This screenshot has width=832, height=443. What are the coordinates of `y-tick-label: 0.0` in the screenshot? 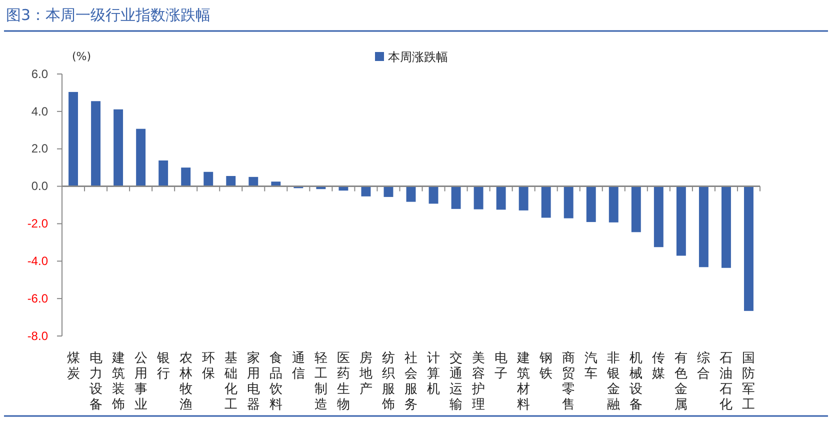 It's located at (39, 186).